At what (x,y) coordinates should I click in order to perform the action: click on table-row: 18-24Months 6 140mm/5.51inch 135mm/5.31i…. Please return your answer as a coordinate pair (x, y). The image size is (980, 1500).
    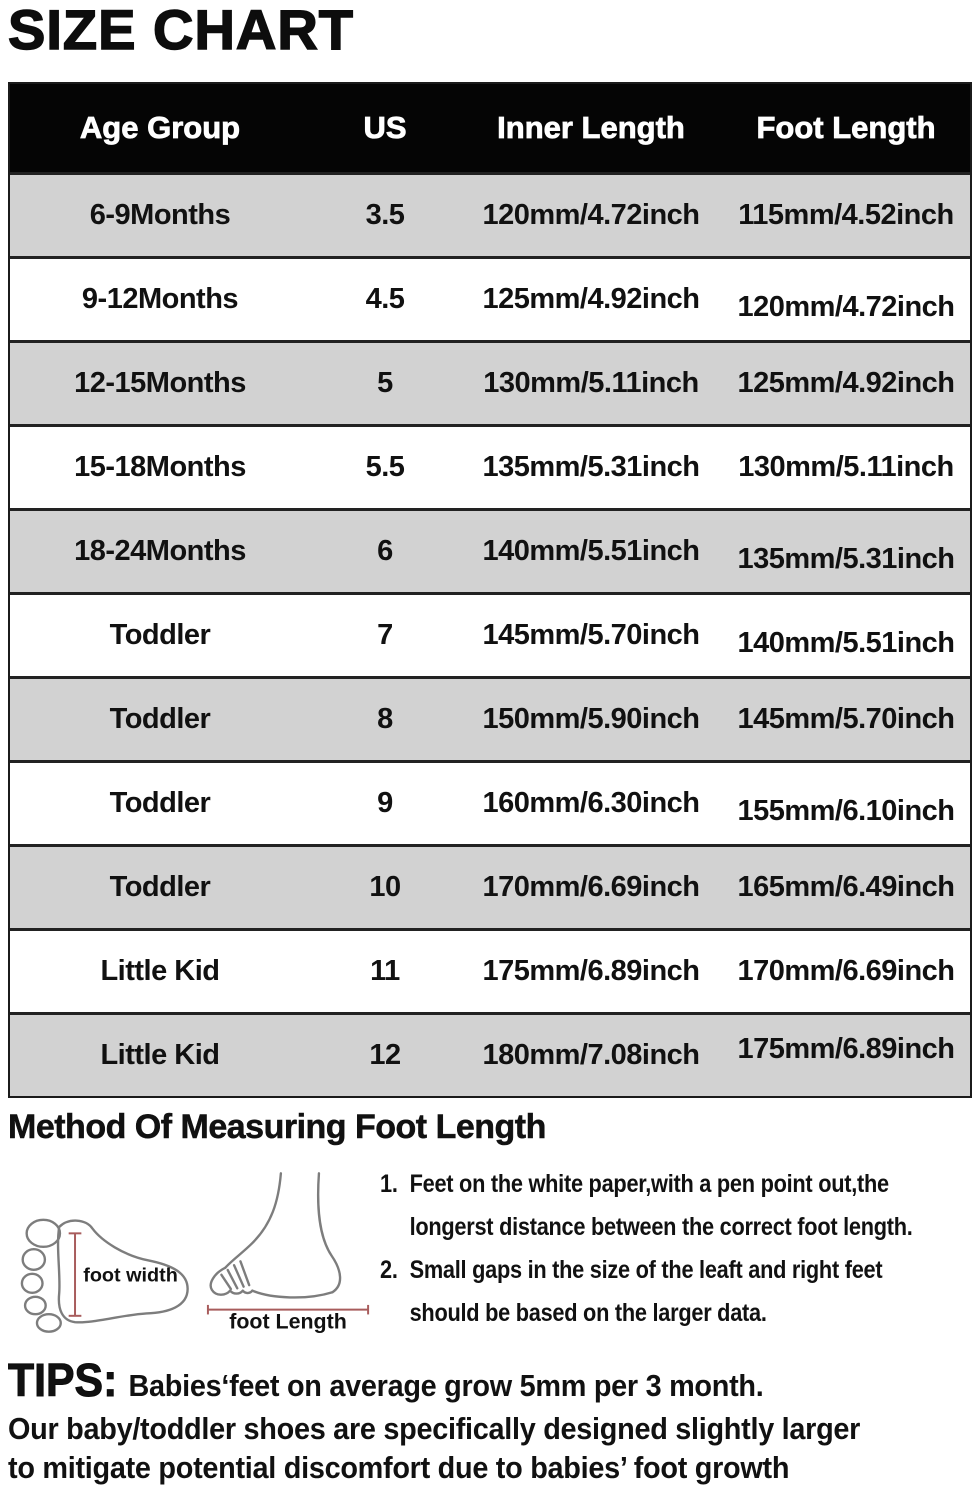
    Looking at the image, I should click on (490, 550).